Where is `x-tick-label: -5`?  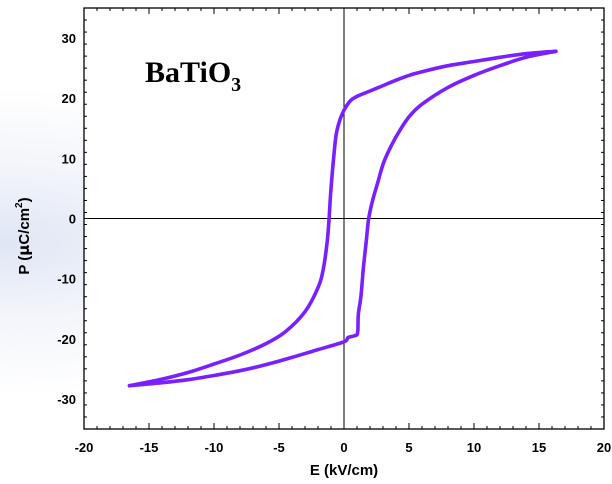 x-tick-label: -5 is located at coordinates (279, 447).